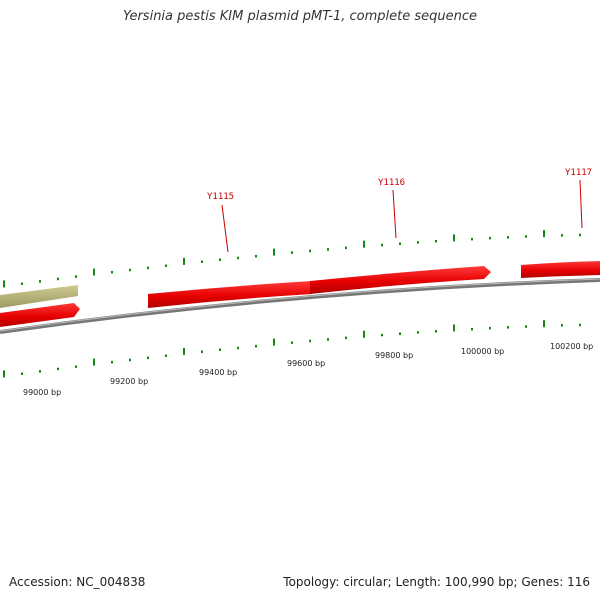 The height and width of the screenshot is (600, 600). Describe the element at coordinates (292, 259) in the screenshot. I see `outer-tick-track` at that location.